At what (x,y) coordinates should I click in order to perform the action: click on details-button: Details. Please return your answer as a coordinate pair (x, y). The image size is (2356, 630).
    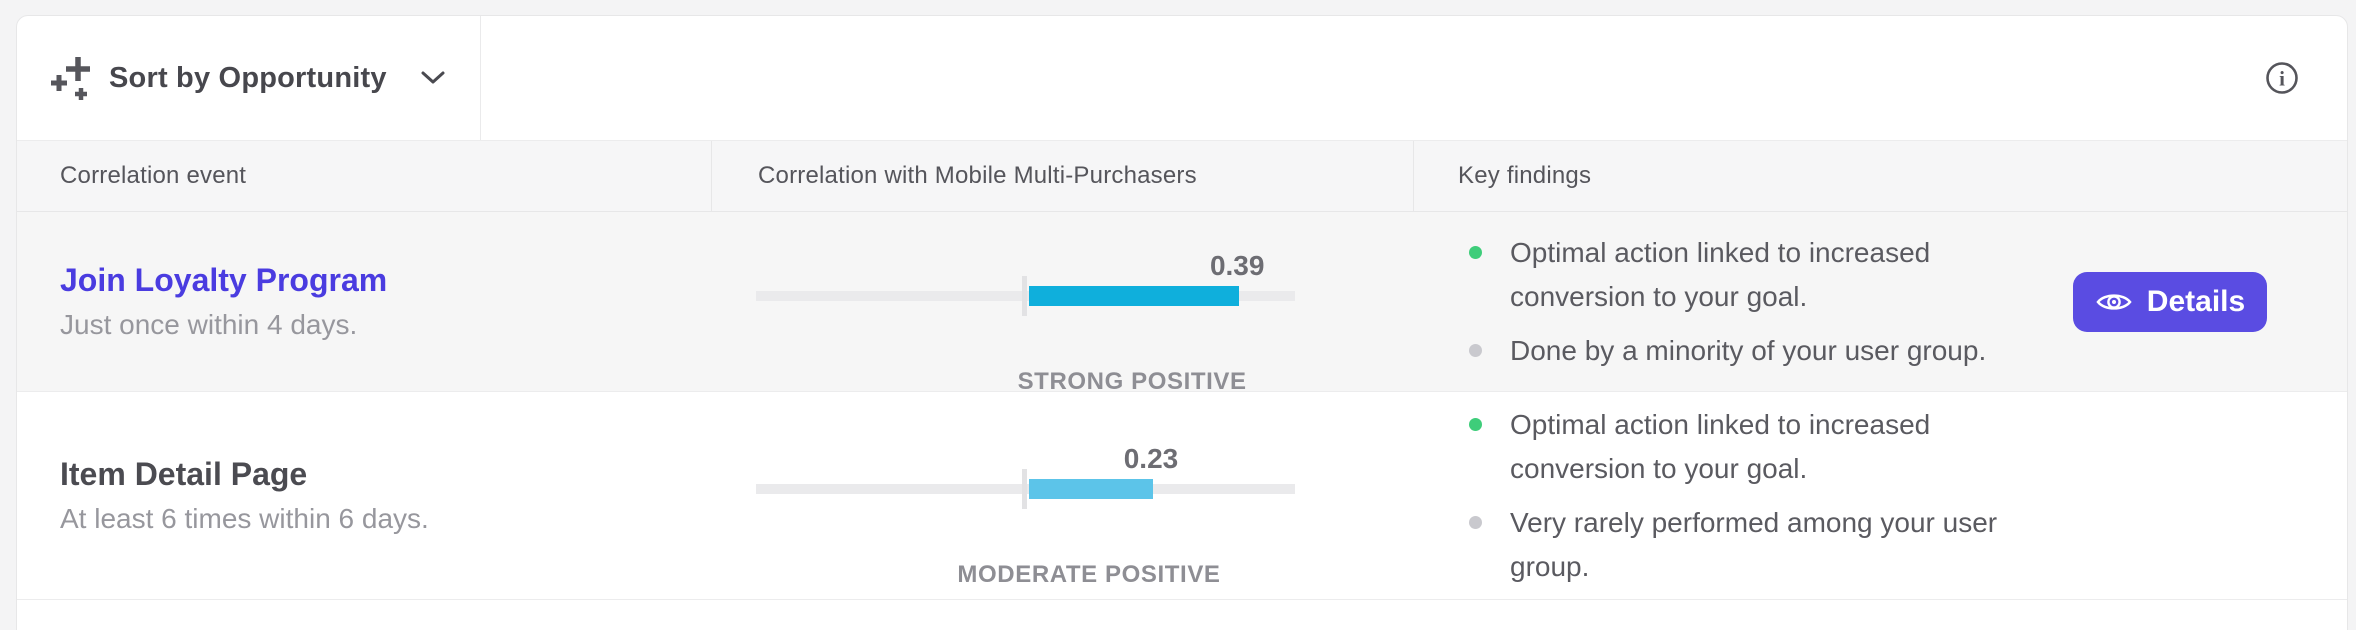
    Looking at the image, I should click on (2170, 301).